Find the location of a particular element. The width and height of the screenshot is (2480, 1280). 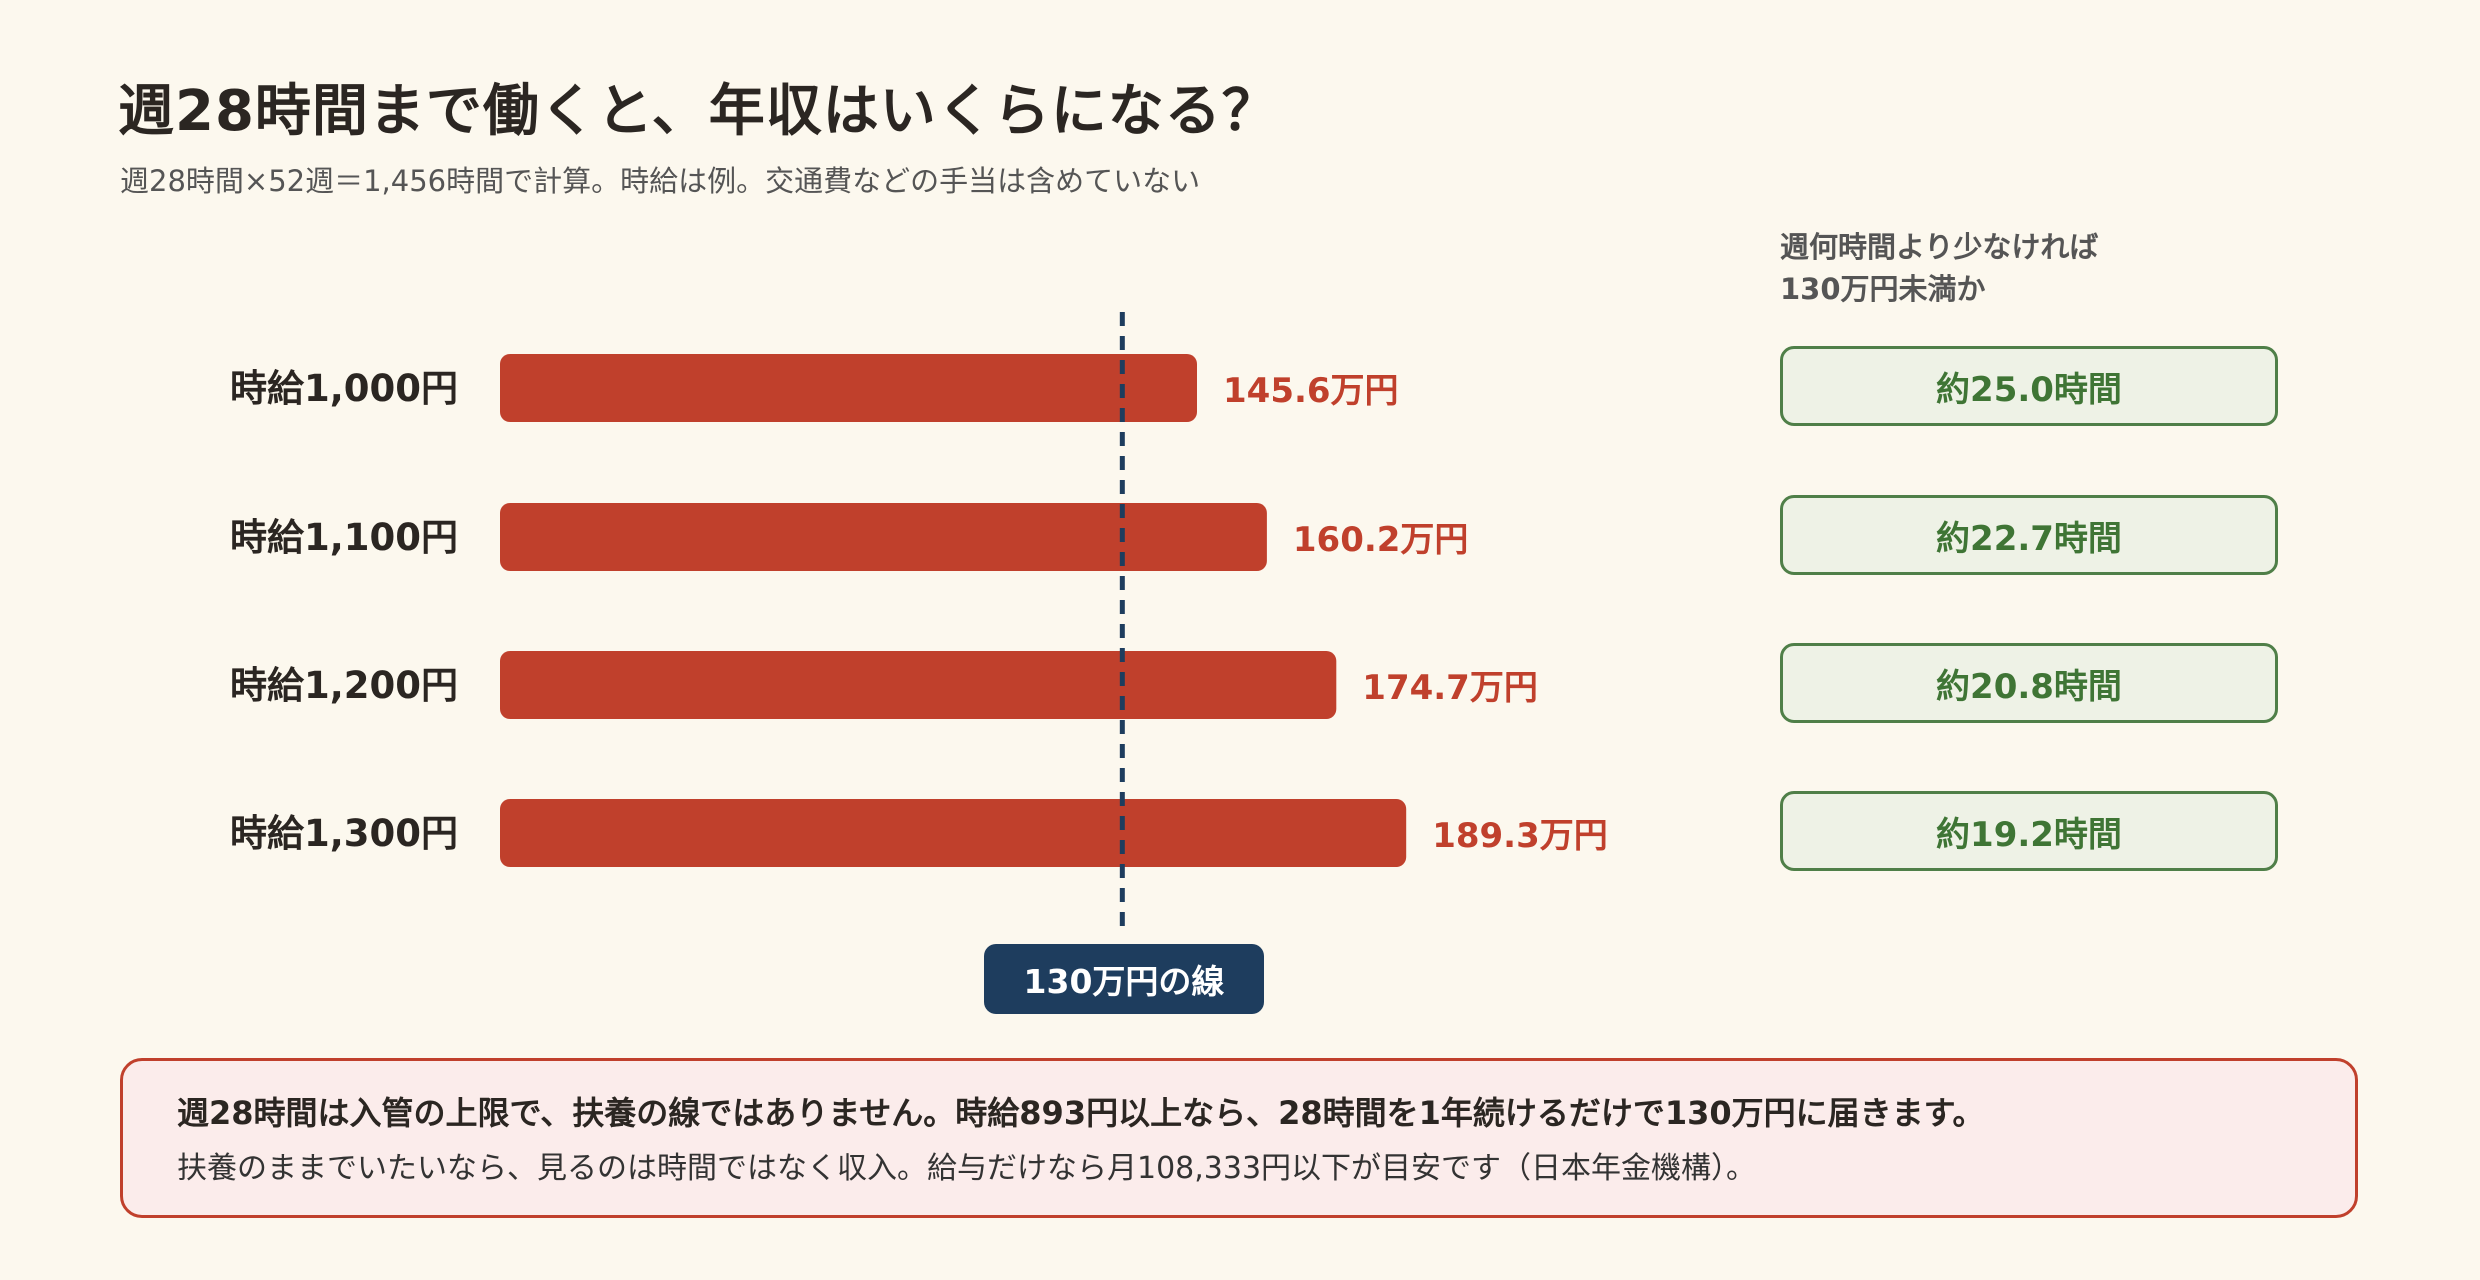

category-label-3: 時給1,200円 is located at coordinates (344, 685).